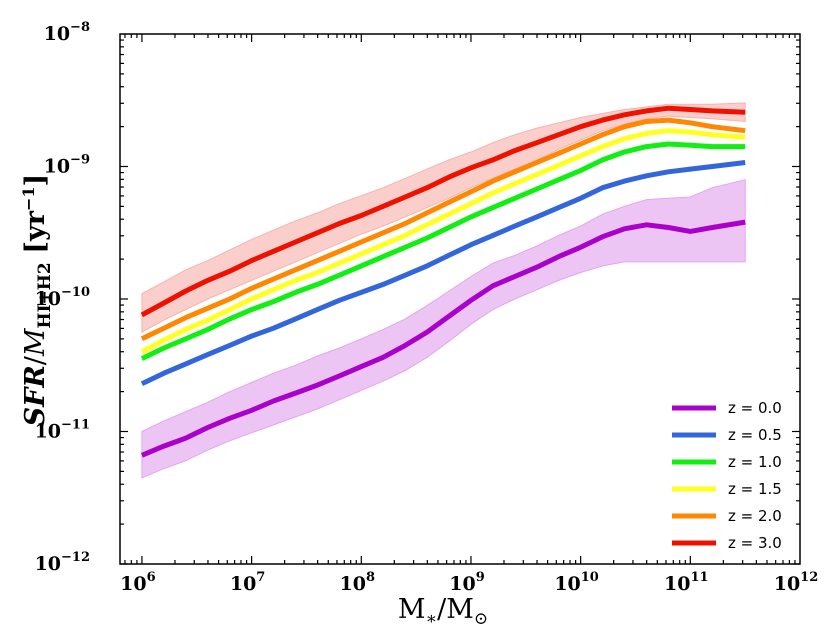 Image resolution: width=830 pixels, height=640 pixels. Describe the element at coordinates (755, 408) in the screenshot. I see `legend-label: z = 0.0` at that location.